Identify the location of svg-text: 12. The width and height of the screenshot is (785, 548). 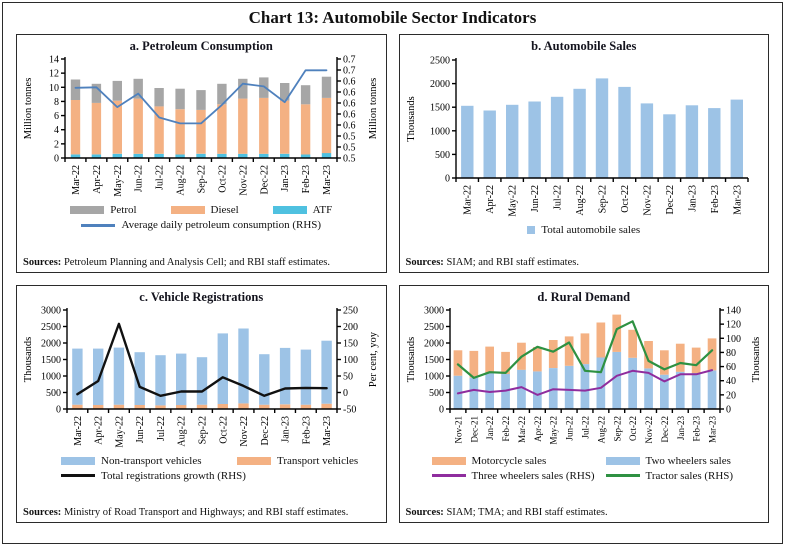
(54, 74).